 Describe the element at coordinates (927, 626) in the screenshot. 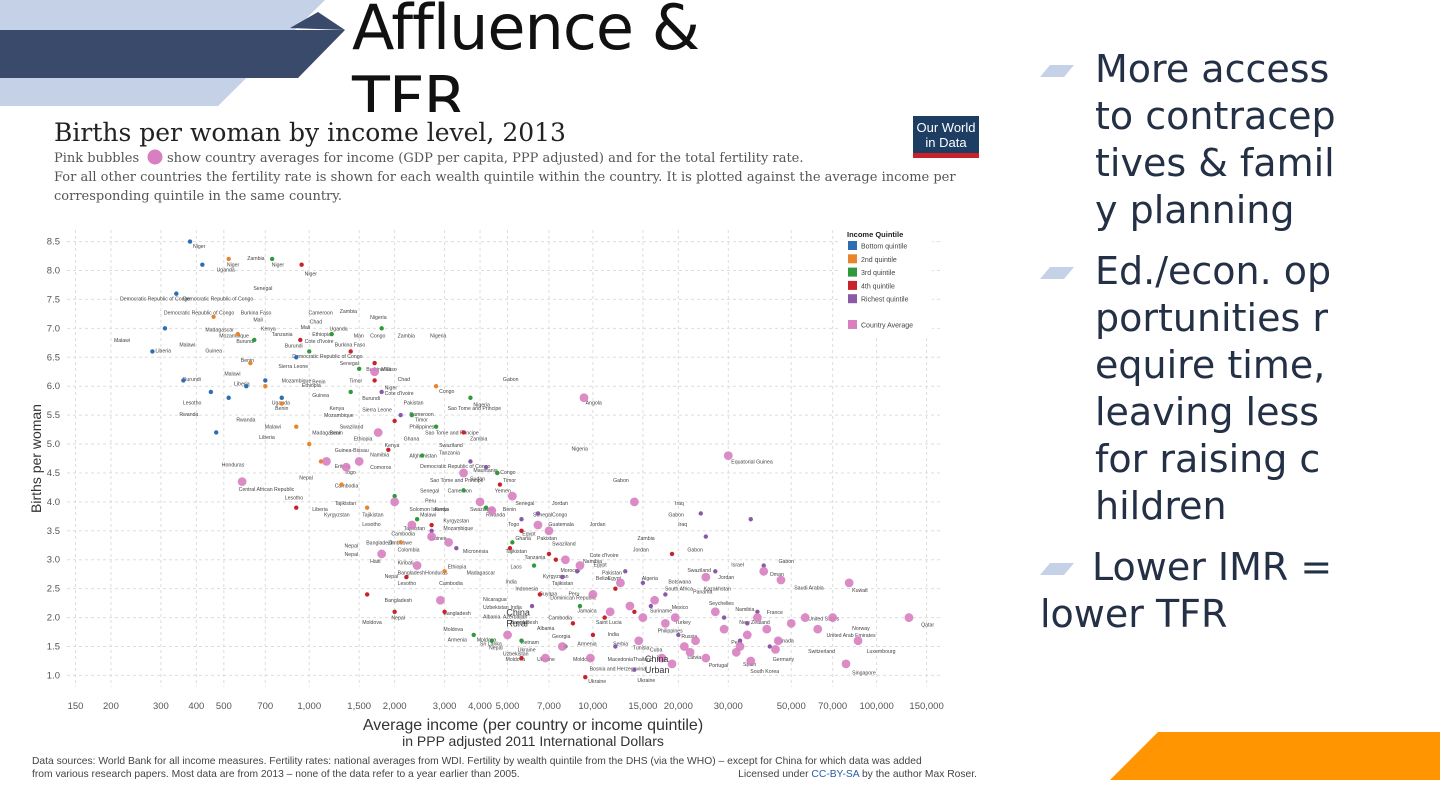

I see `point-label: Qatar` at that location.